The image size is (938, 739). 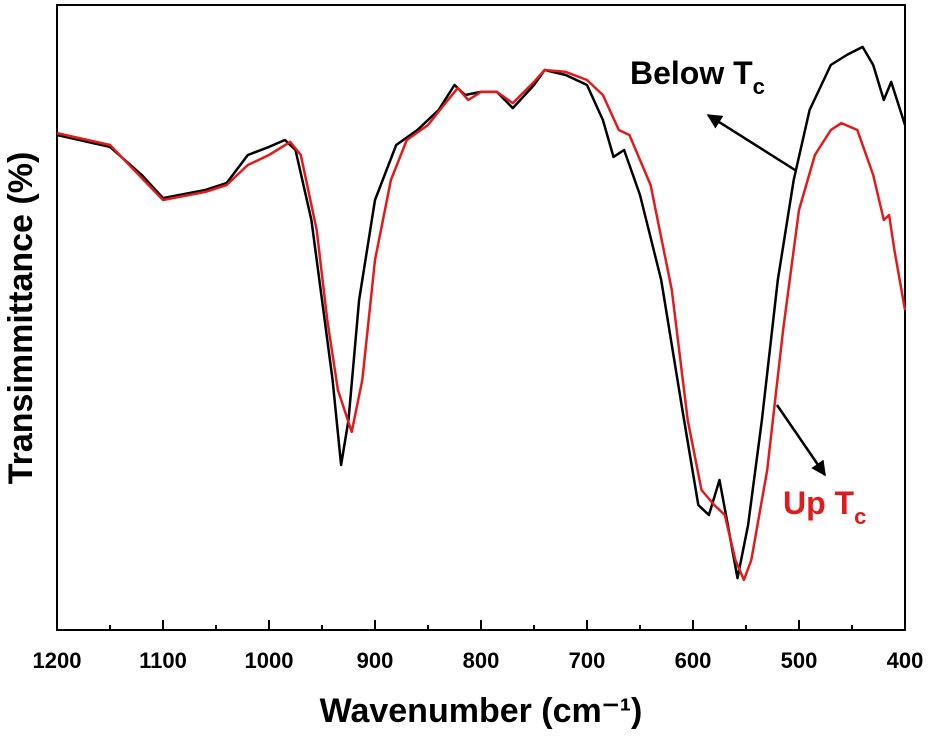 I want to click on annotation: Up Tc, so click(x=824, y=507).